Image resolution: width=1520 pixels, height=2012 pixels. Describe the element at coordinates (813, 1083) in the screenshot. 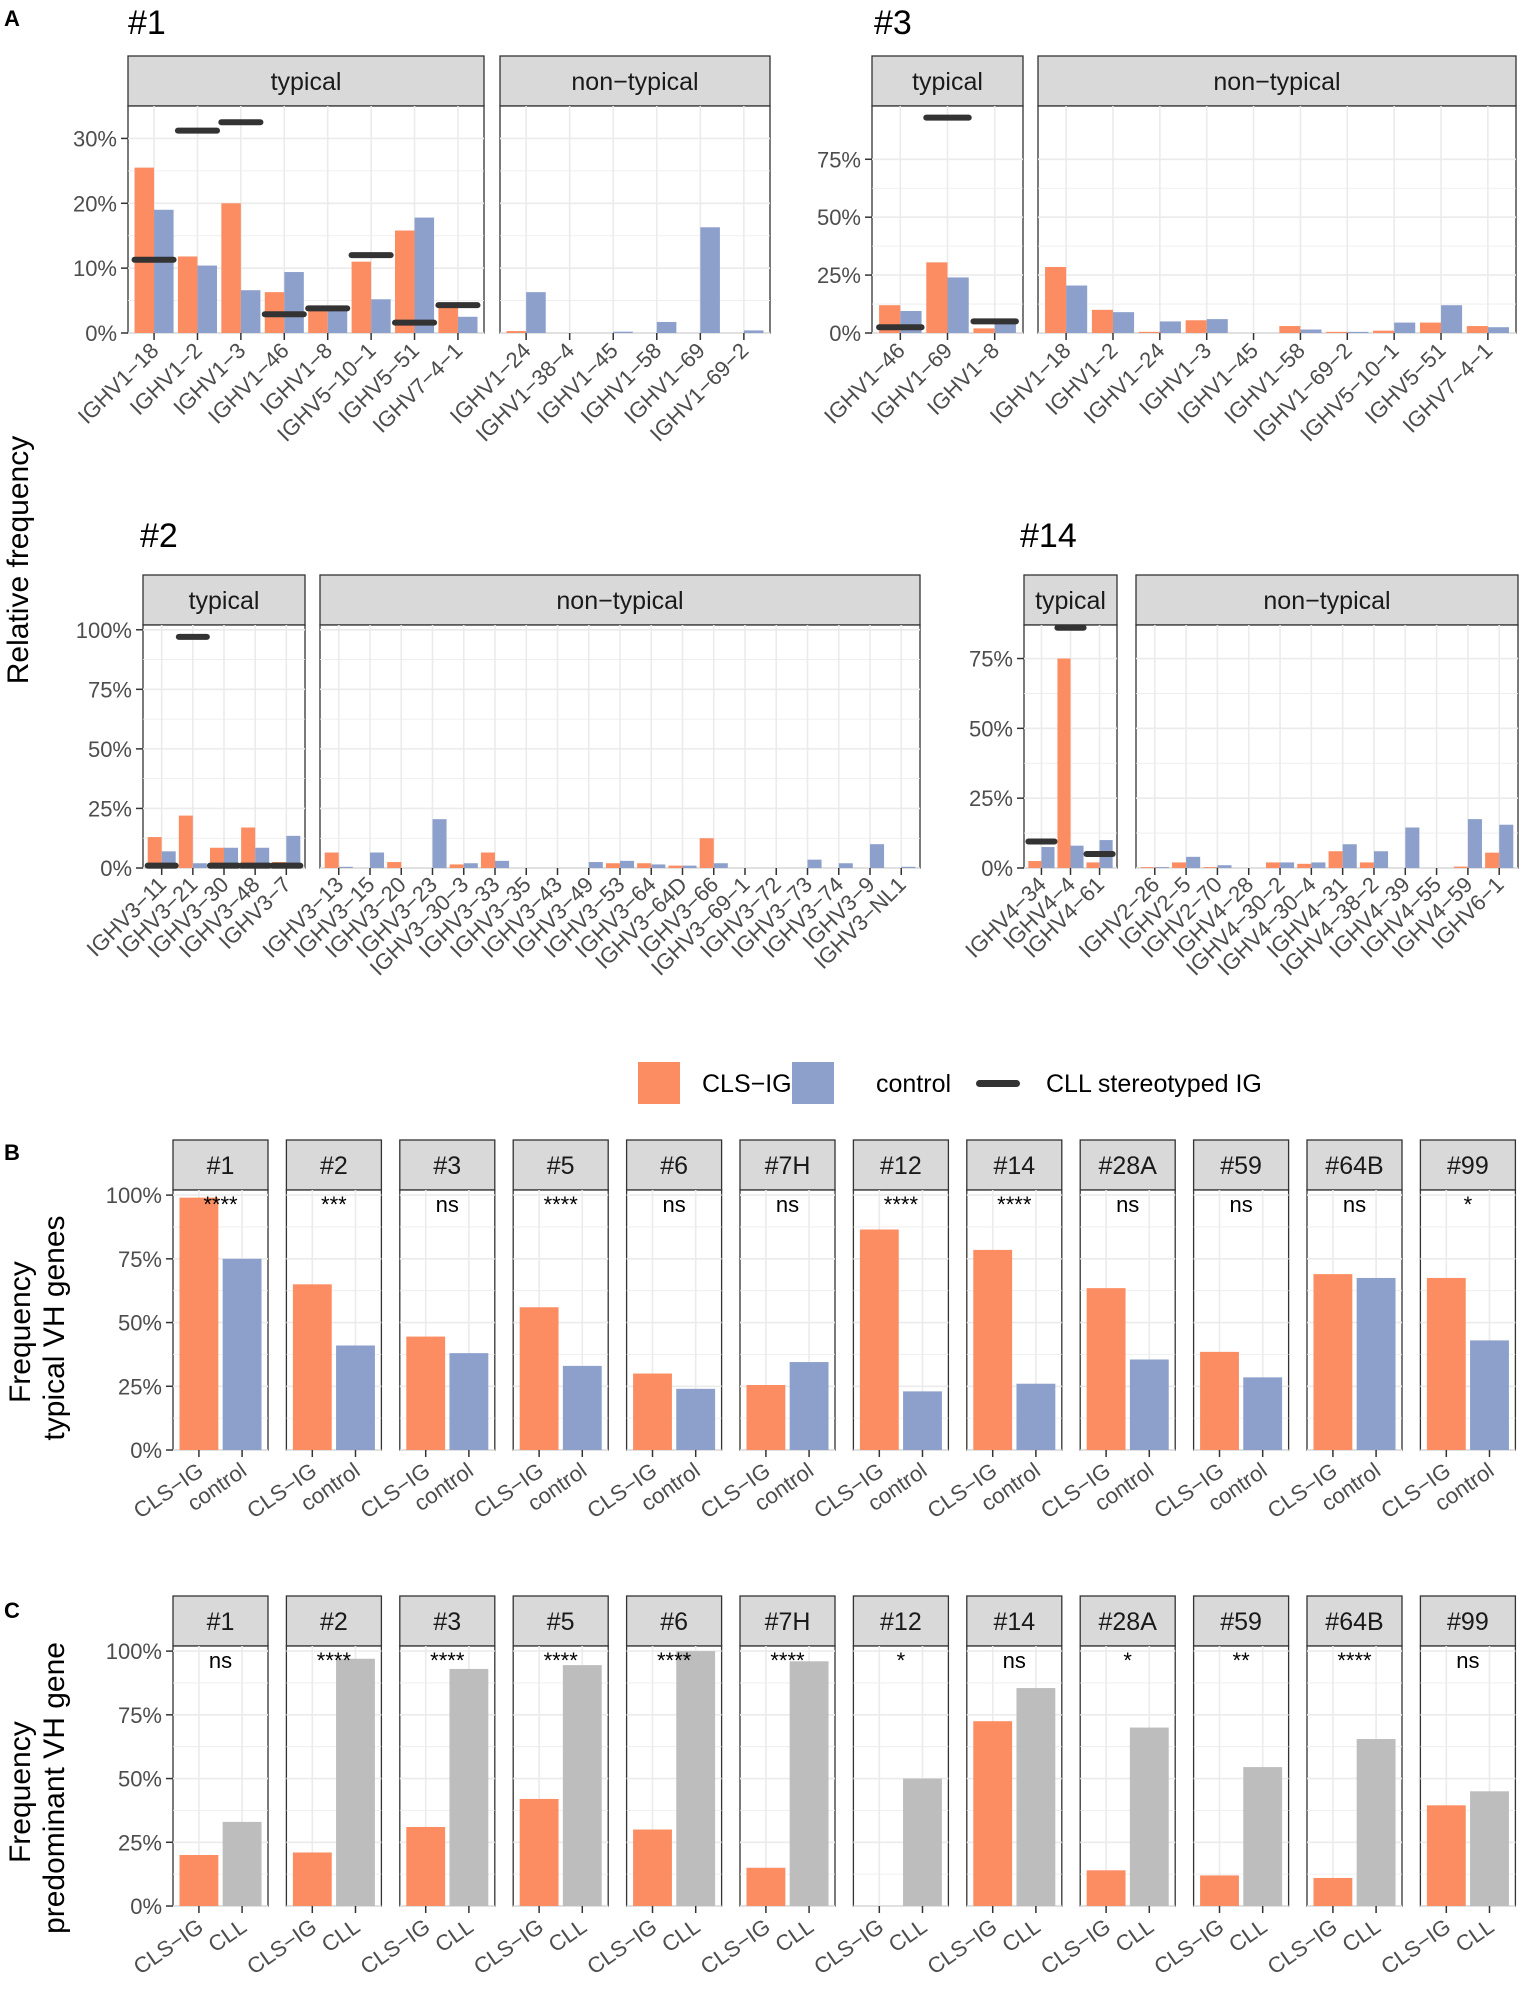

I see `legend-key-control` at that location.